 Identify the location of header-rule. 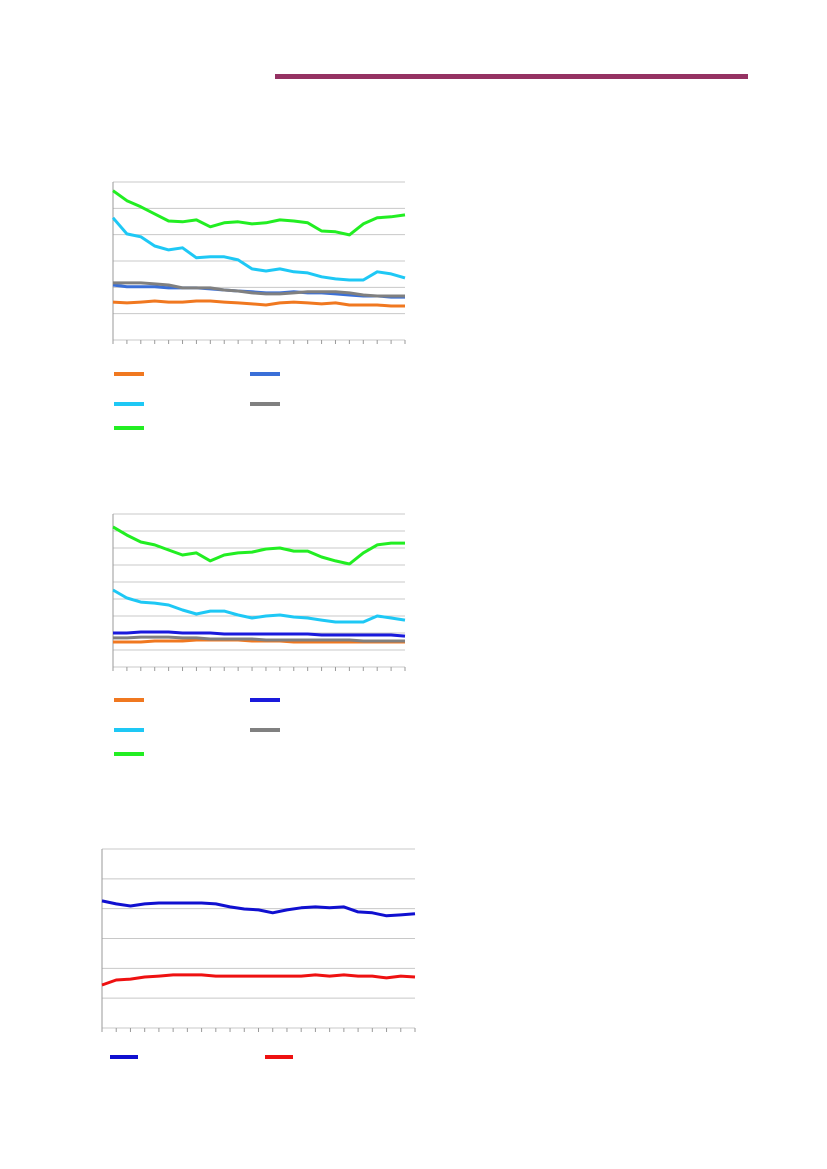
(511, 76).